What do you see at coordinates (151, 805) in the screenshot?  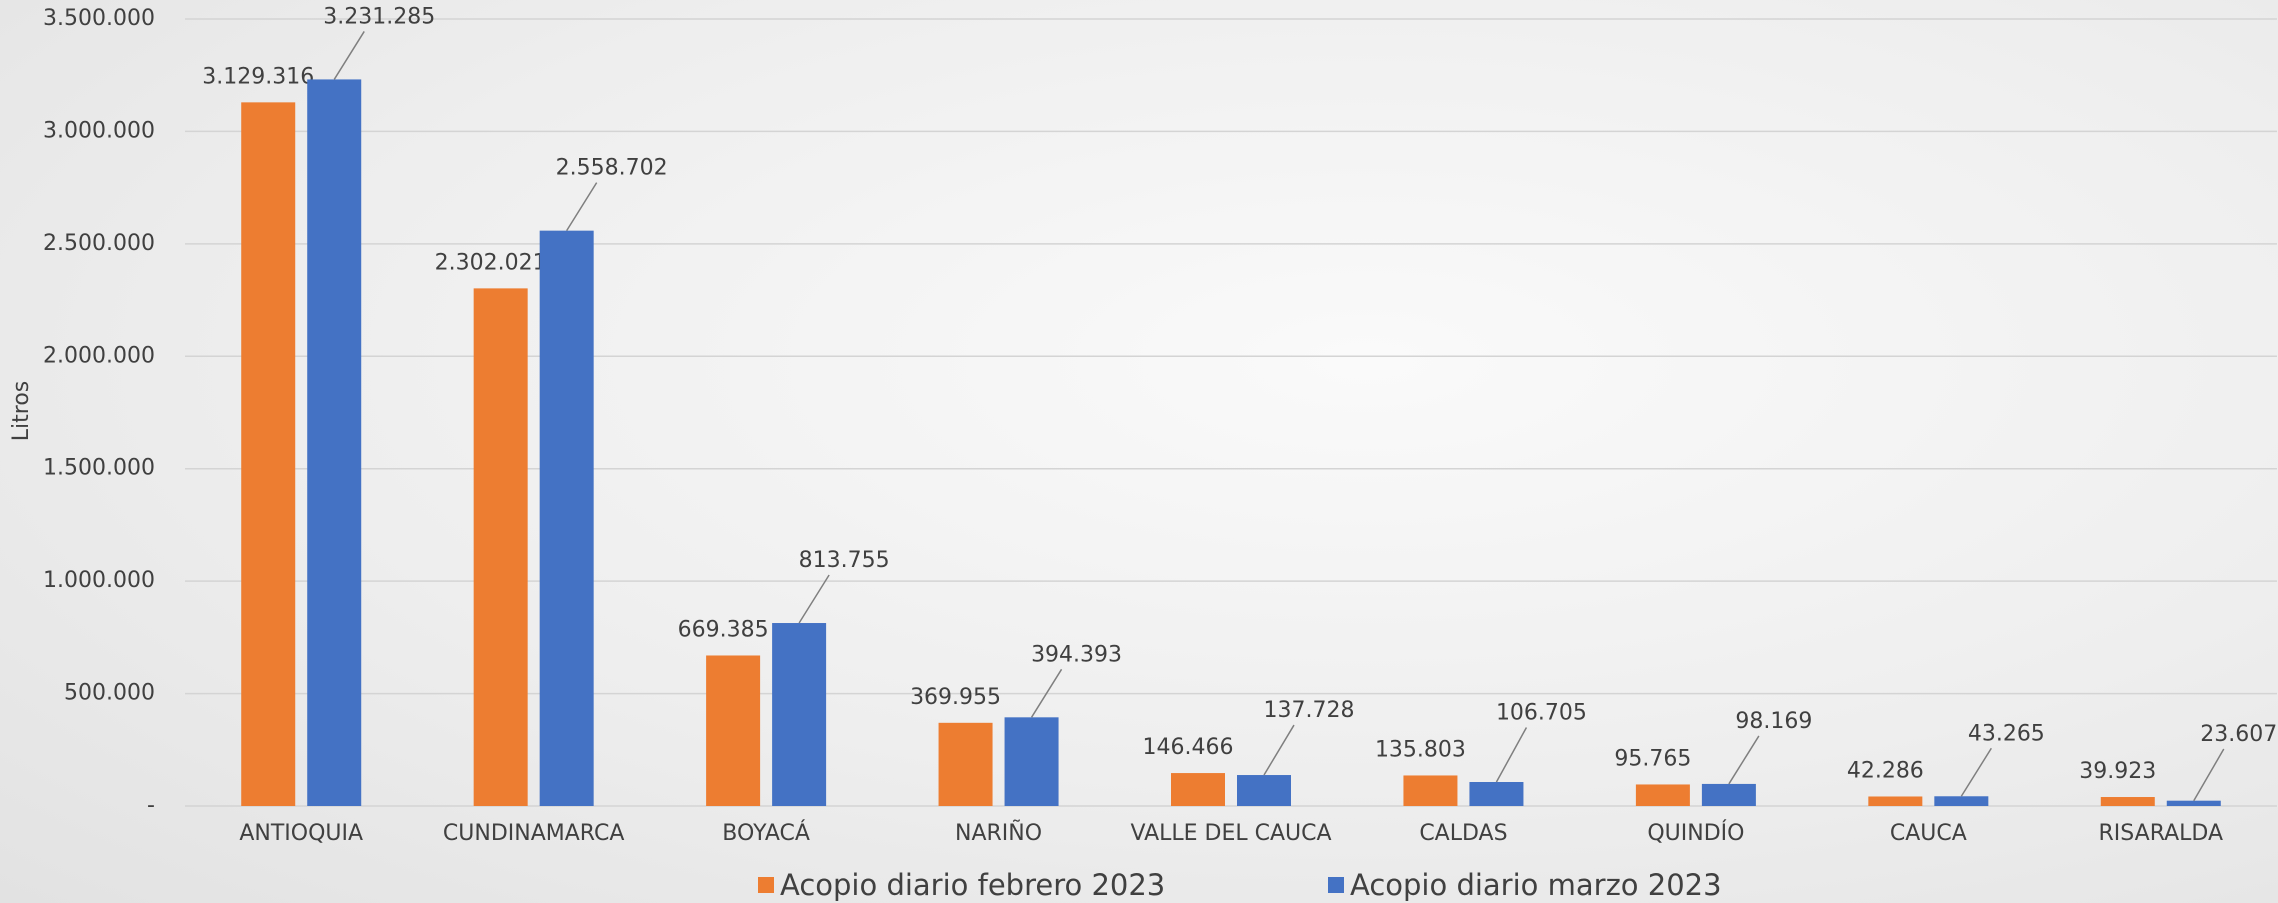 I see `y-tick-label: -` at bounding box center [151, 805].